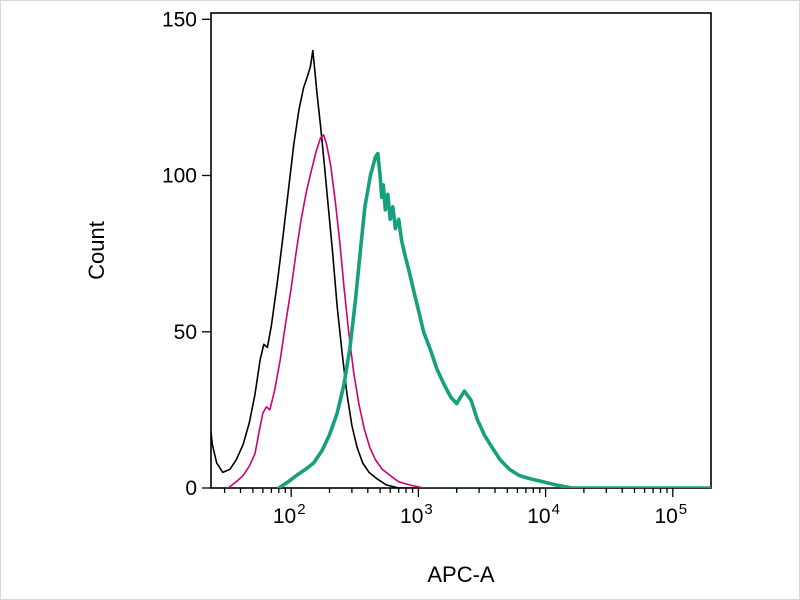  I want to click on x-axis-tick-label: 10⁵, so click(670, 514).